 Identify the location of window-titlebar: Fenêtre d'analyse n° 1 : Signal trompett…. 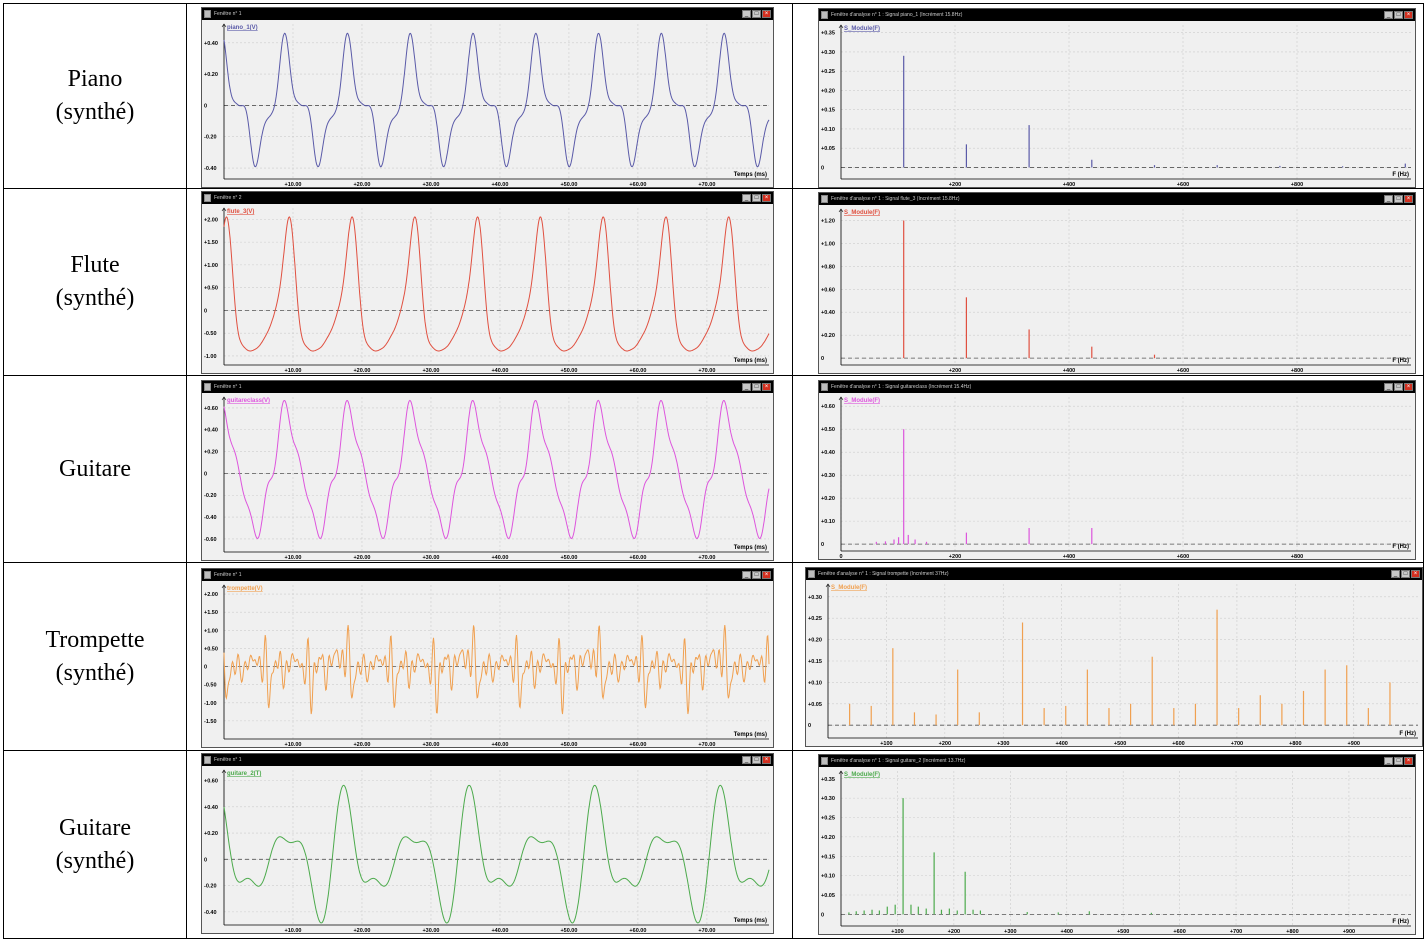
(1114, 574).